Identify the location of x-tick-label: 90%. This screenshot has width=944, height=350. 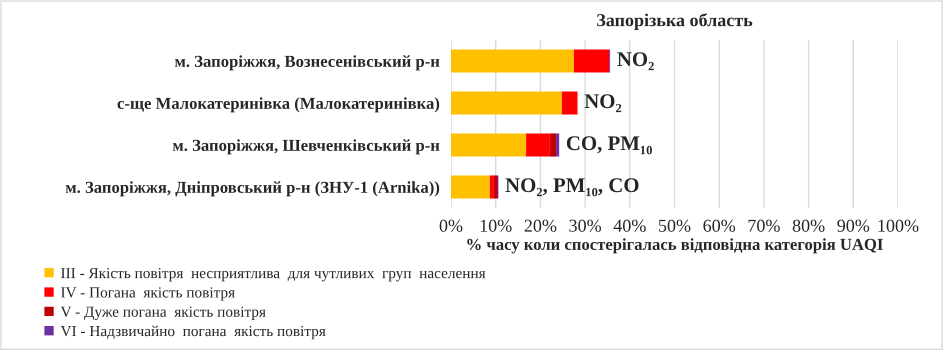
(853, 226).